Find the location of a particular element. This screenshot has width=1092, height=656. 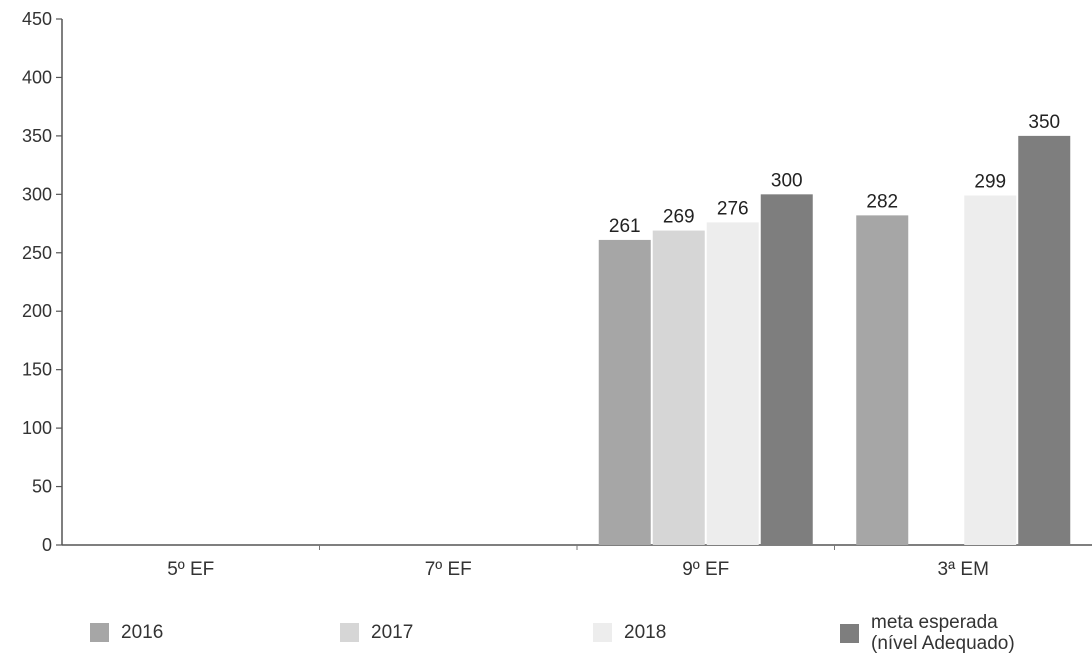

data-label: 282 is located at coordinates (882, 201).